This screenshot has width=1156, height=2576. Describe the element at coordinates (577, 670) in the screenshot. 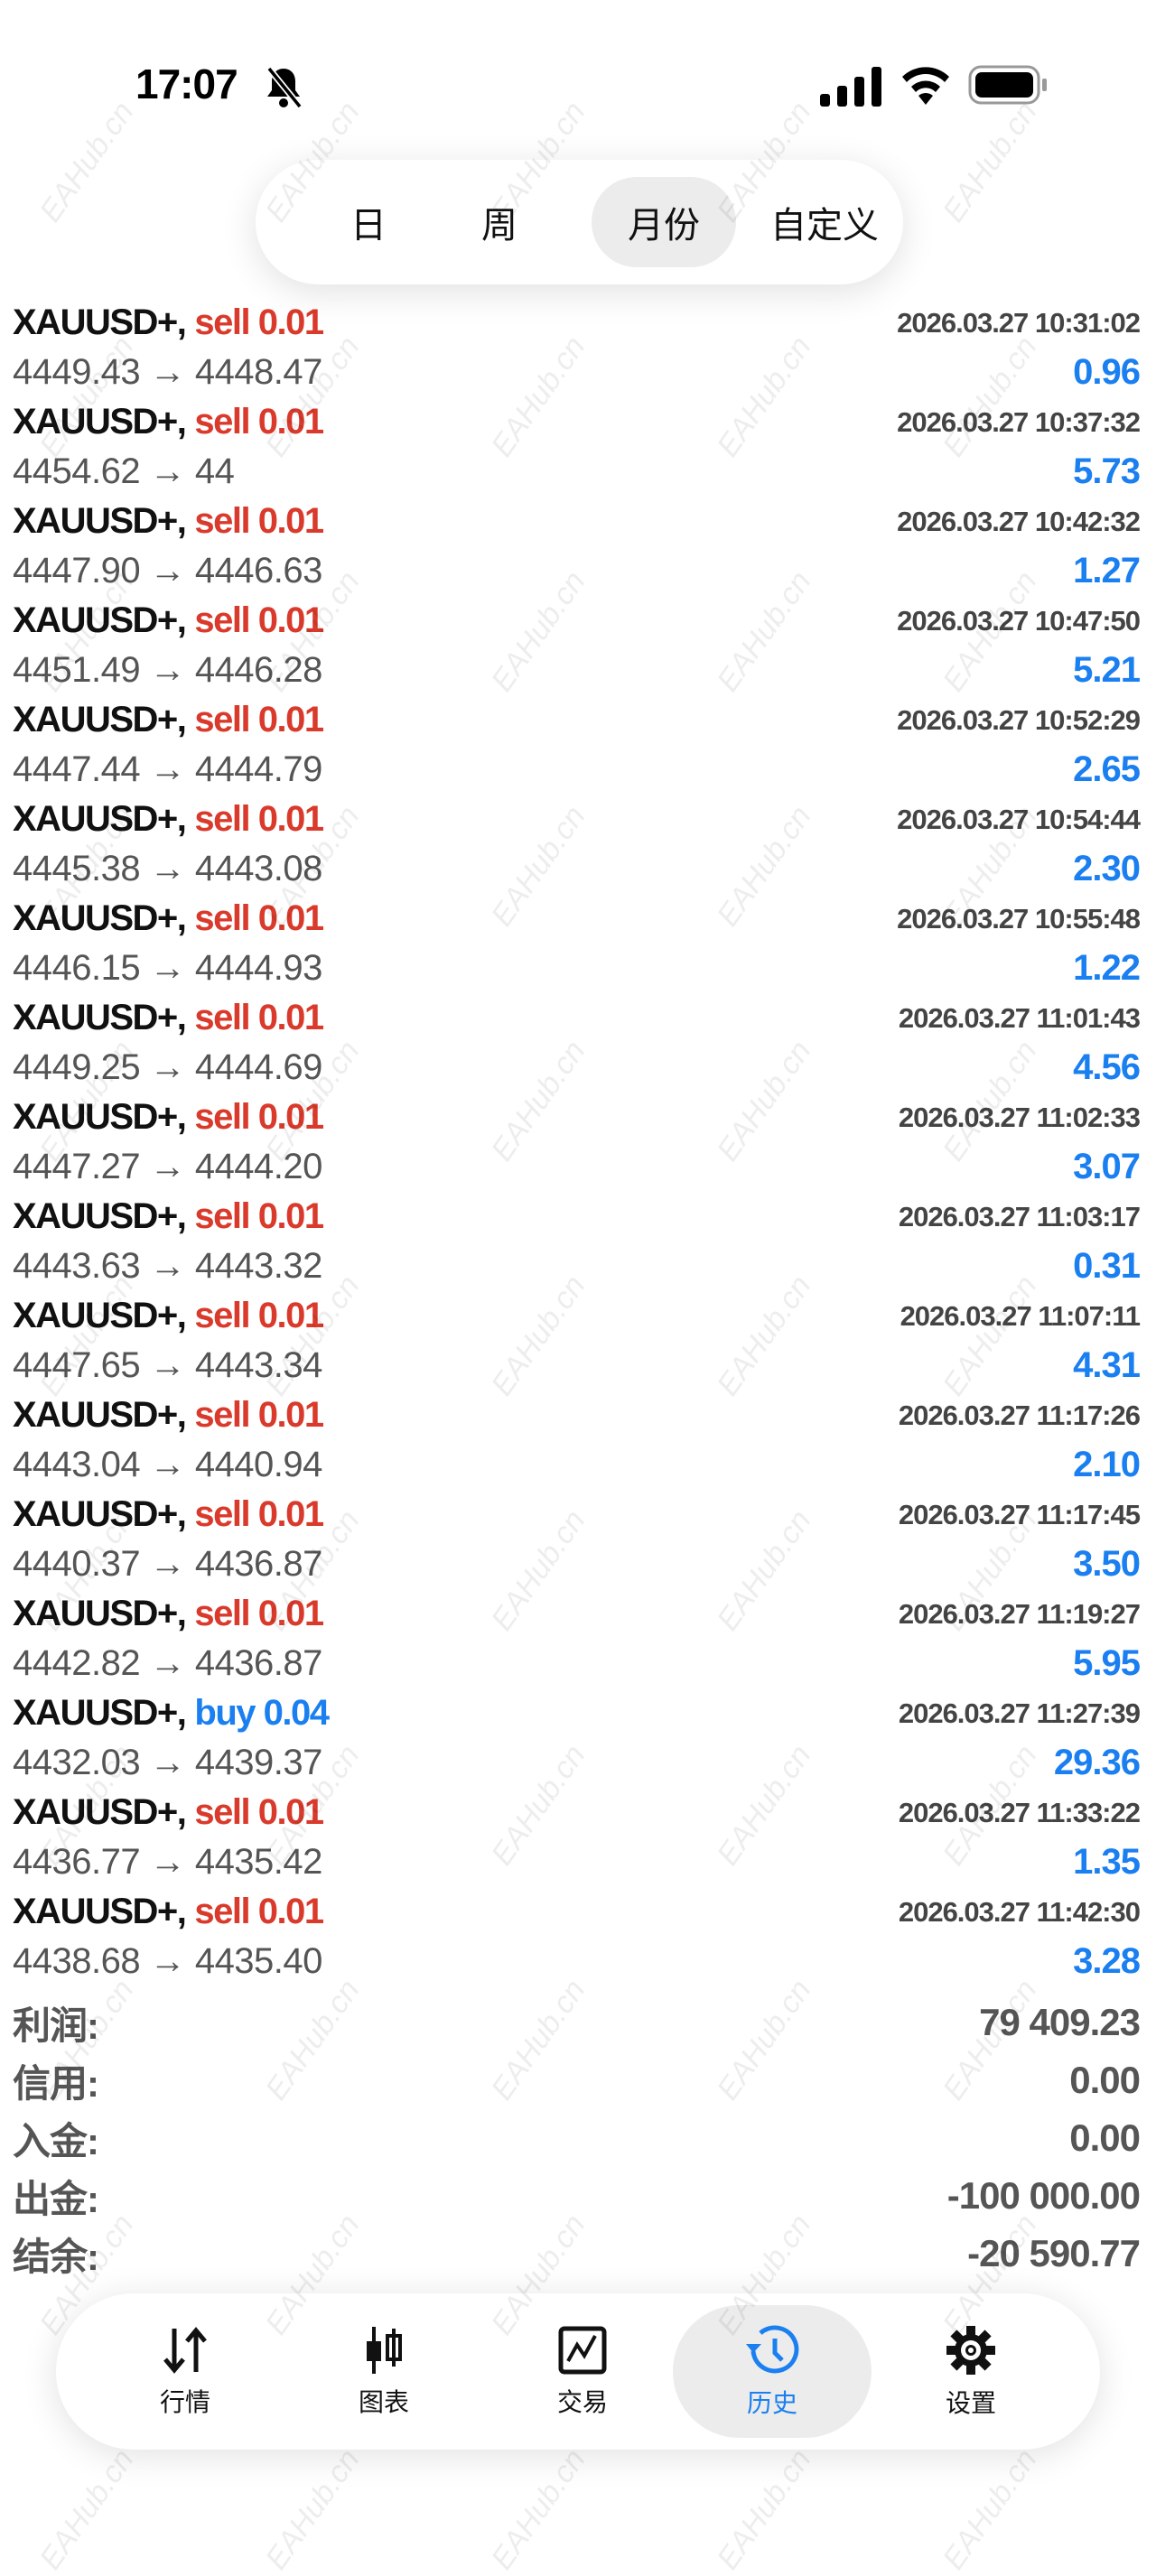

I see `trade-details: 4451.49 → 4446.28 5.21` at that location.